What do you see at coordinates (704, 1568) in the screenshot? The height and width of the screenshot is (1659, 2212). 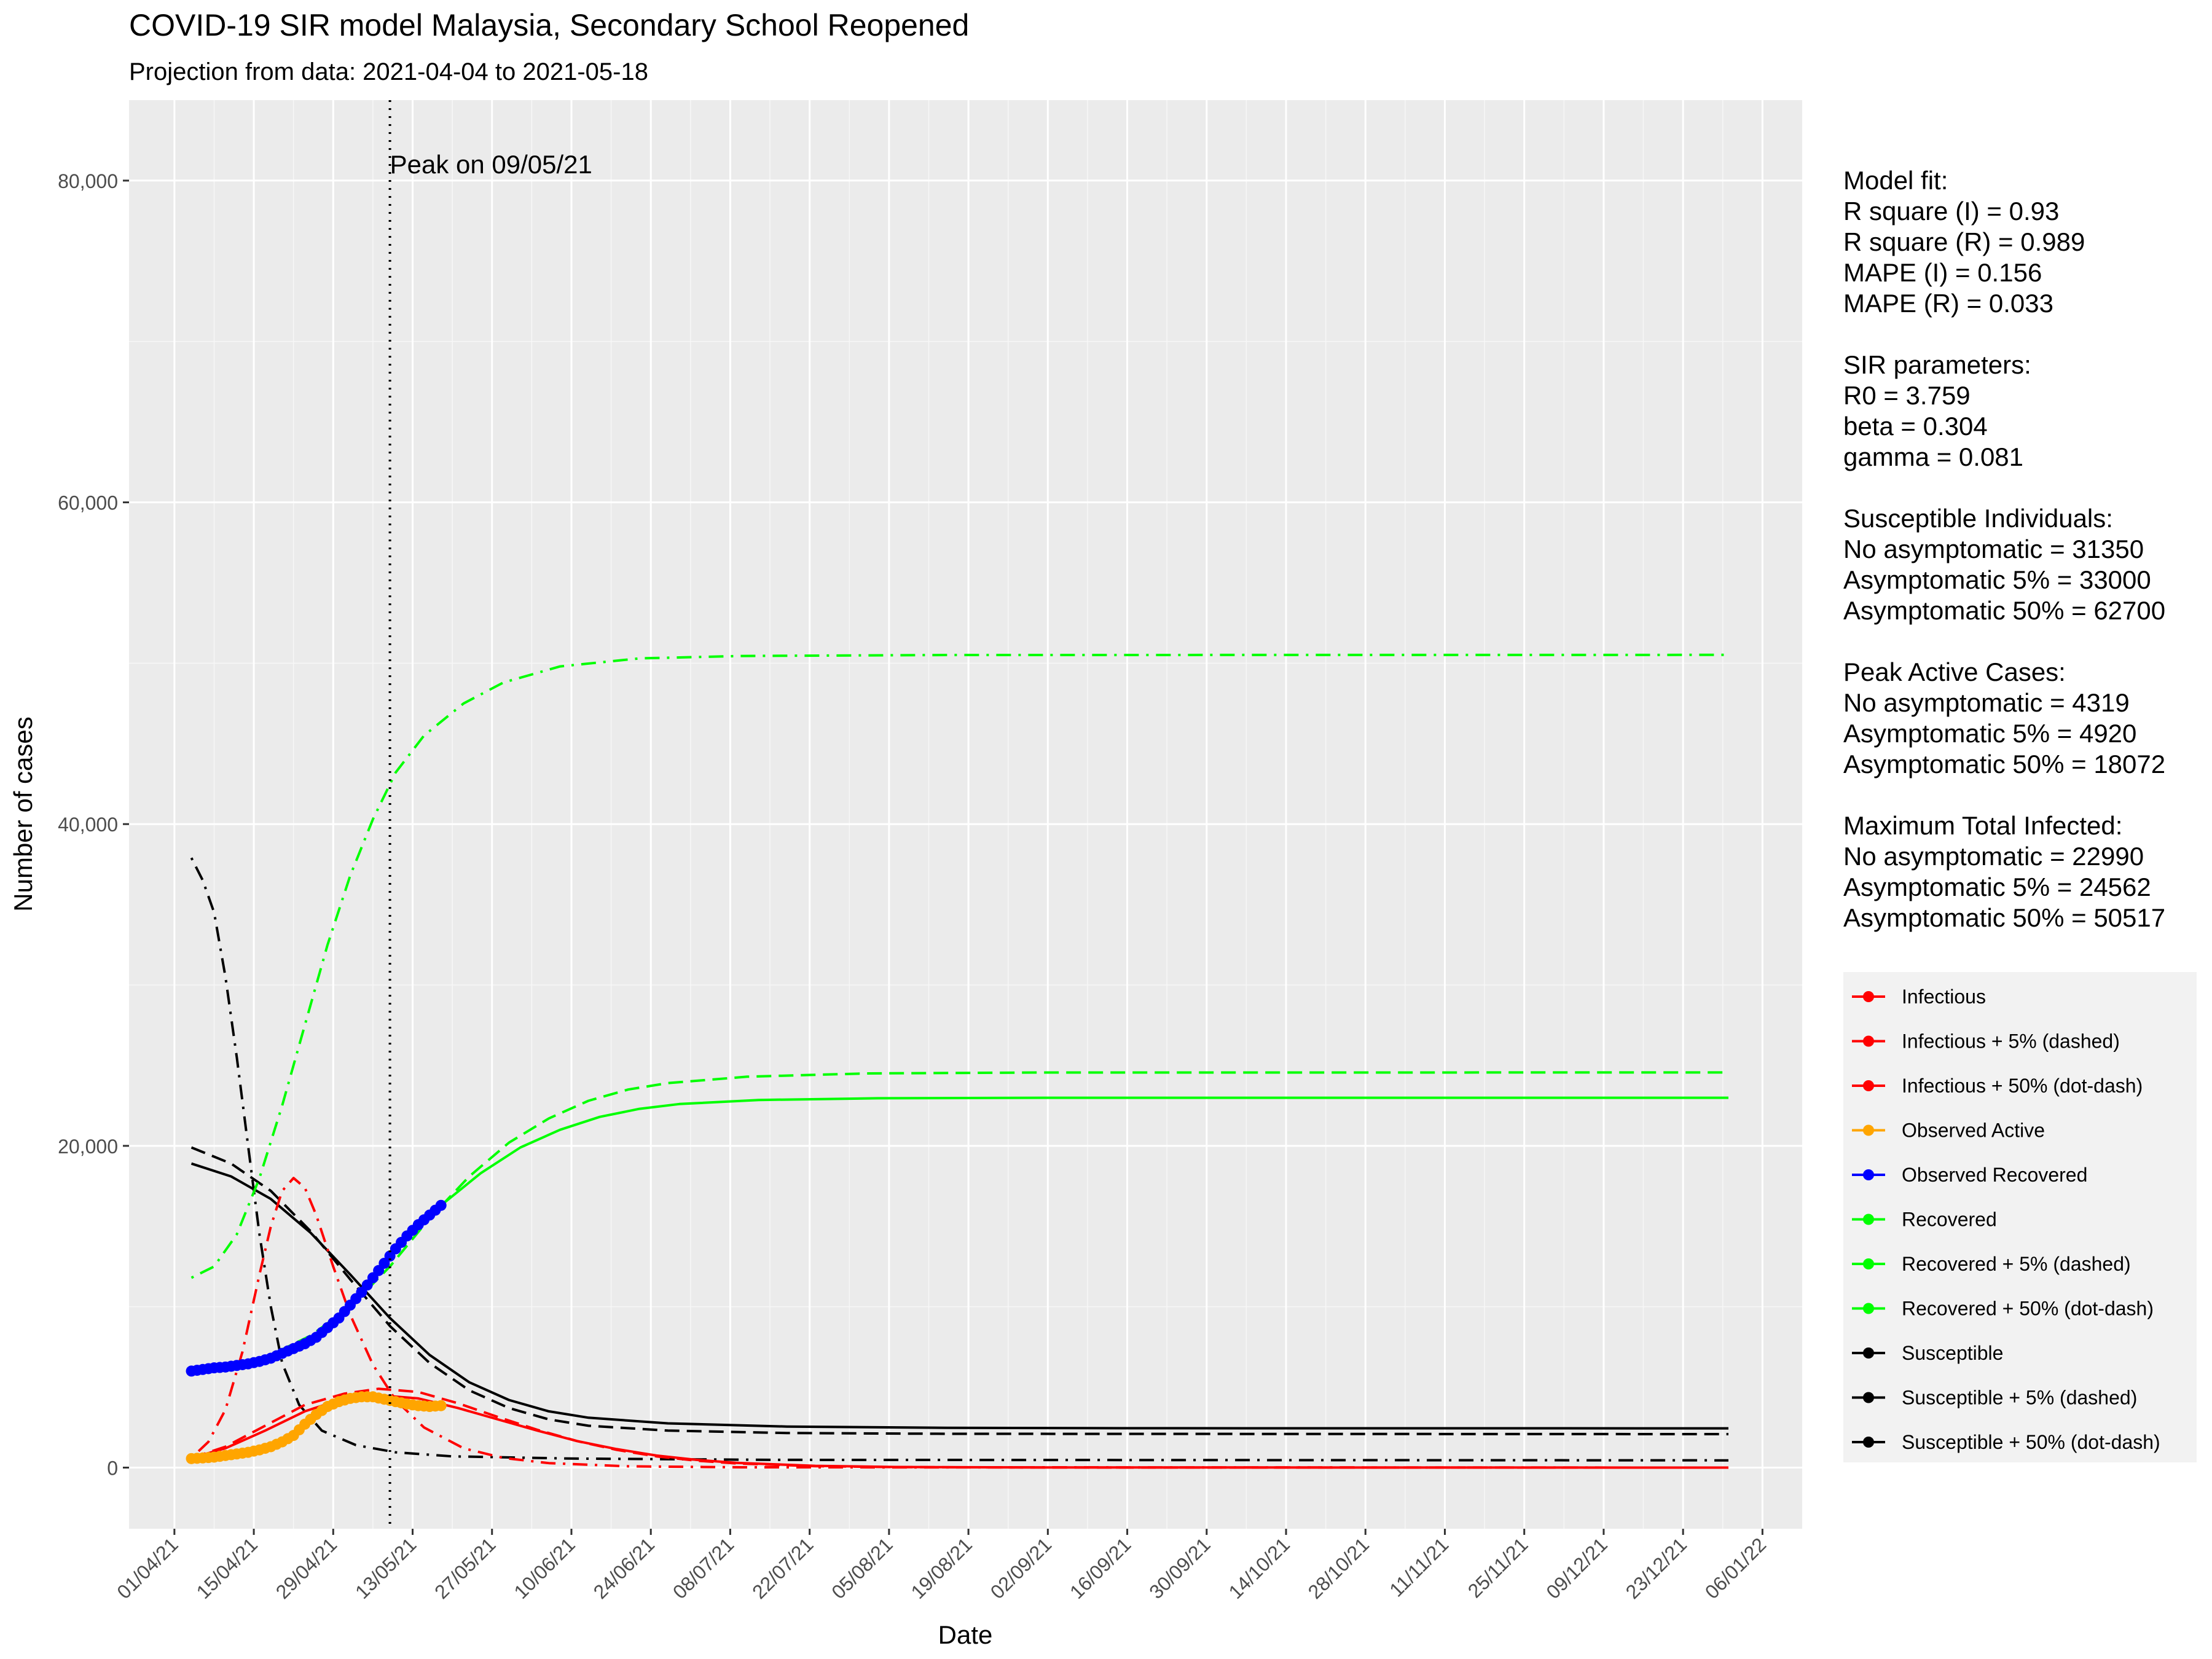 I see `x-tick-label: 08/07/21` at bounding box center [704, 1568].